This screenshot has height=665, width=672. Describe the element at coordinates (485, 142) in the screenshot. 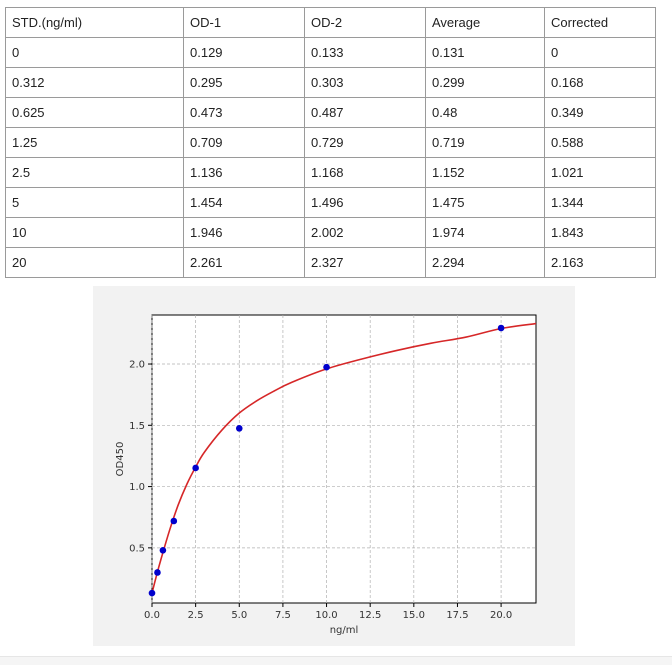

I see `table-cell: 0.719` at that location.